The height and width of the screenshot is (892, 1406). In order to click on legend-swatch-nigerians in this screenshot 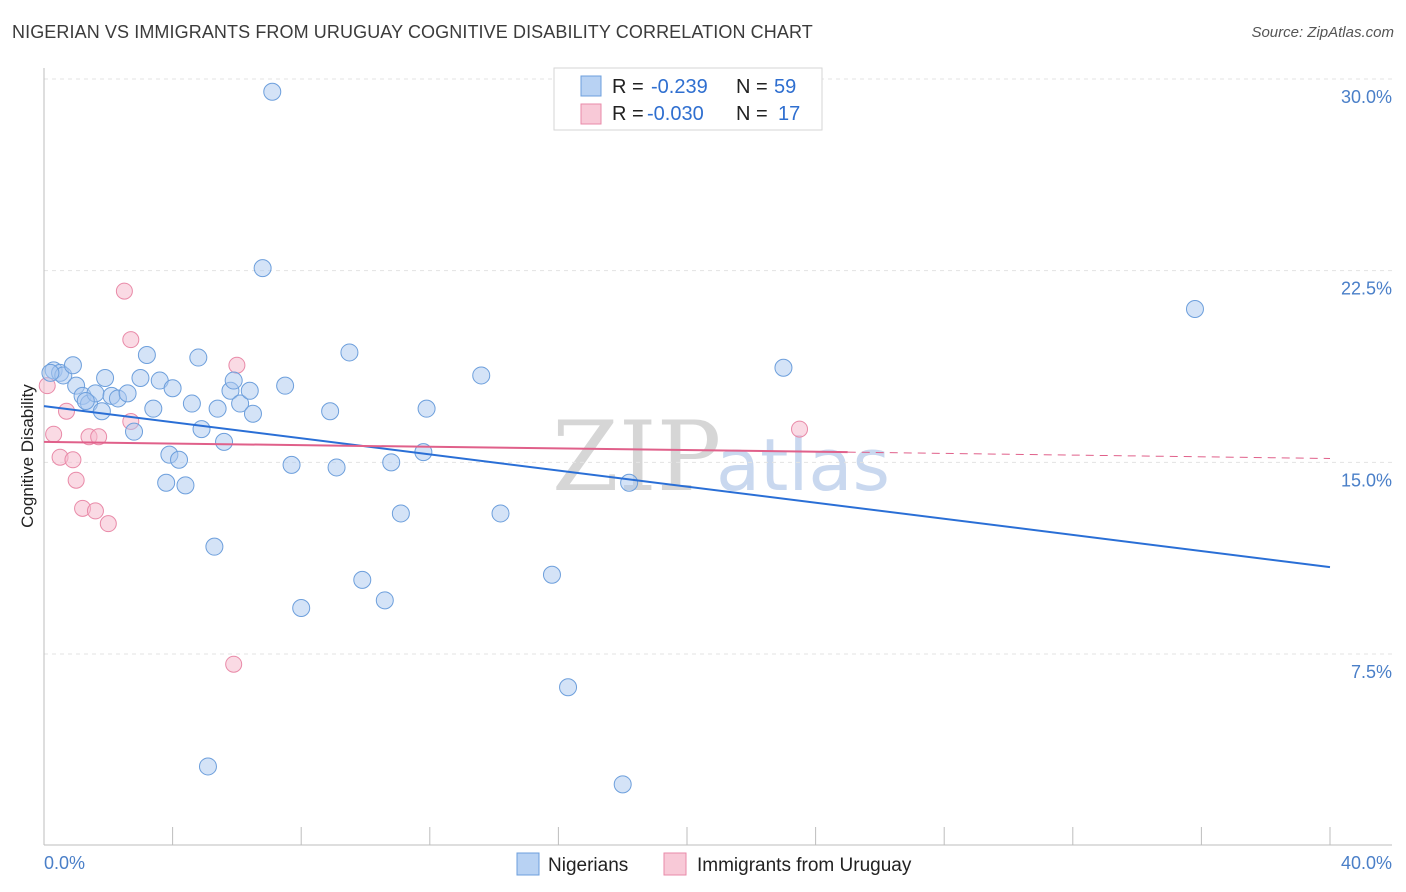, I will do `click(591, 86)`.